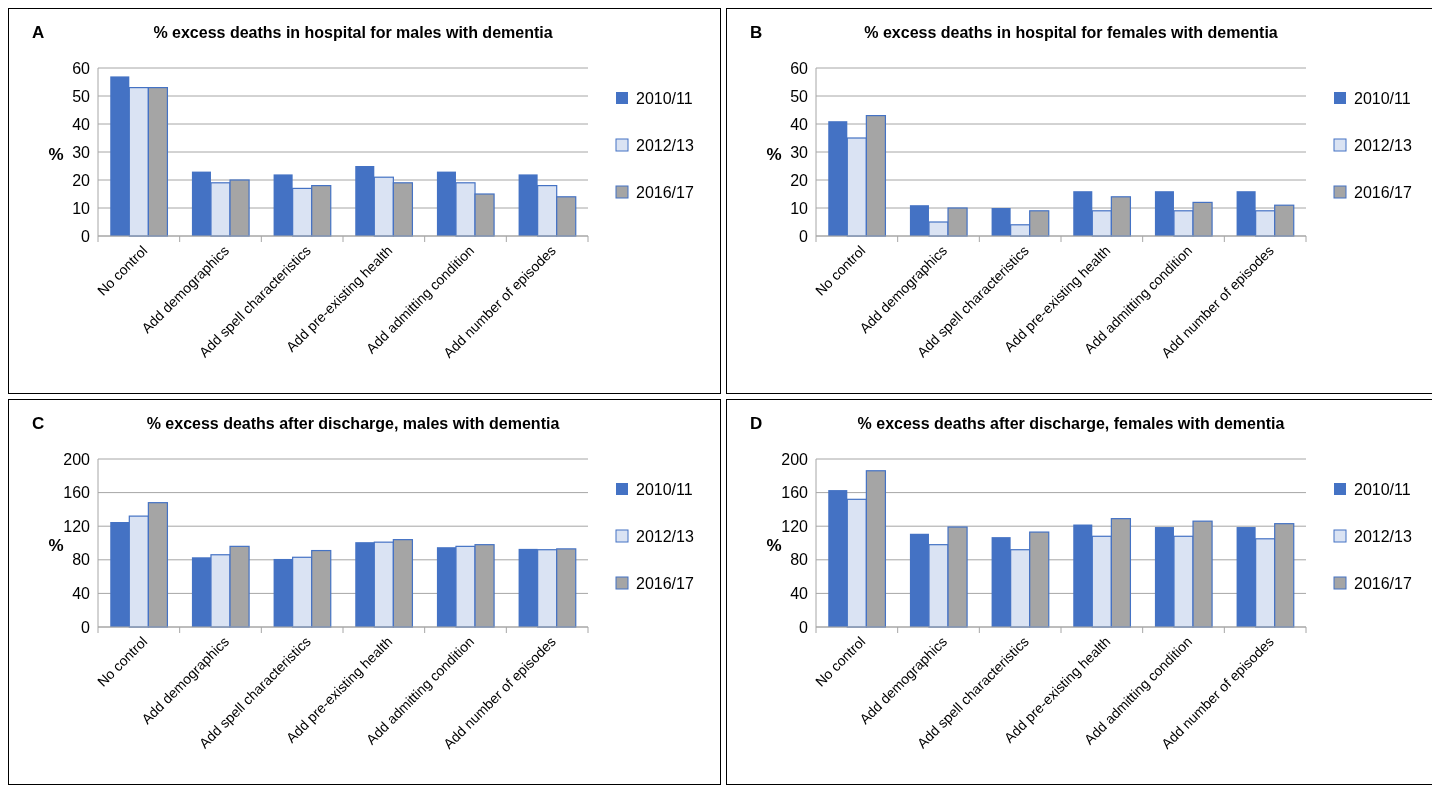  Describe the element at coordinates (38, 32) in the screenshot. I see `text: A` at that location.